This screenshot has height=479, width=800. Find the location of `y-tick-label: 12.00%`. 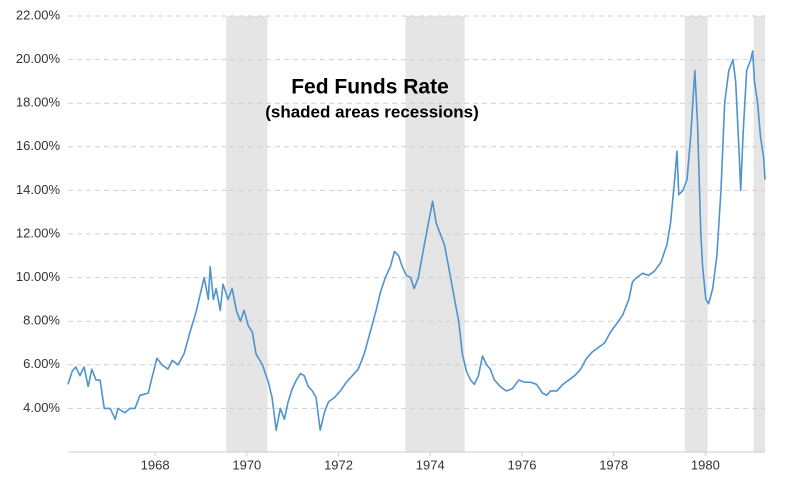

y-tick-label: 12.00% is located at coordinates (38, 232).